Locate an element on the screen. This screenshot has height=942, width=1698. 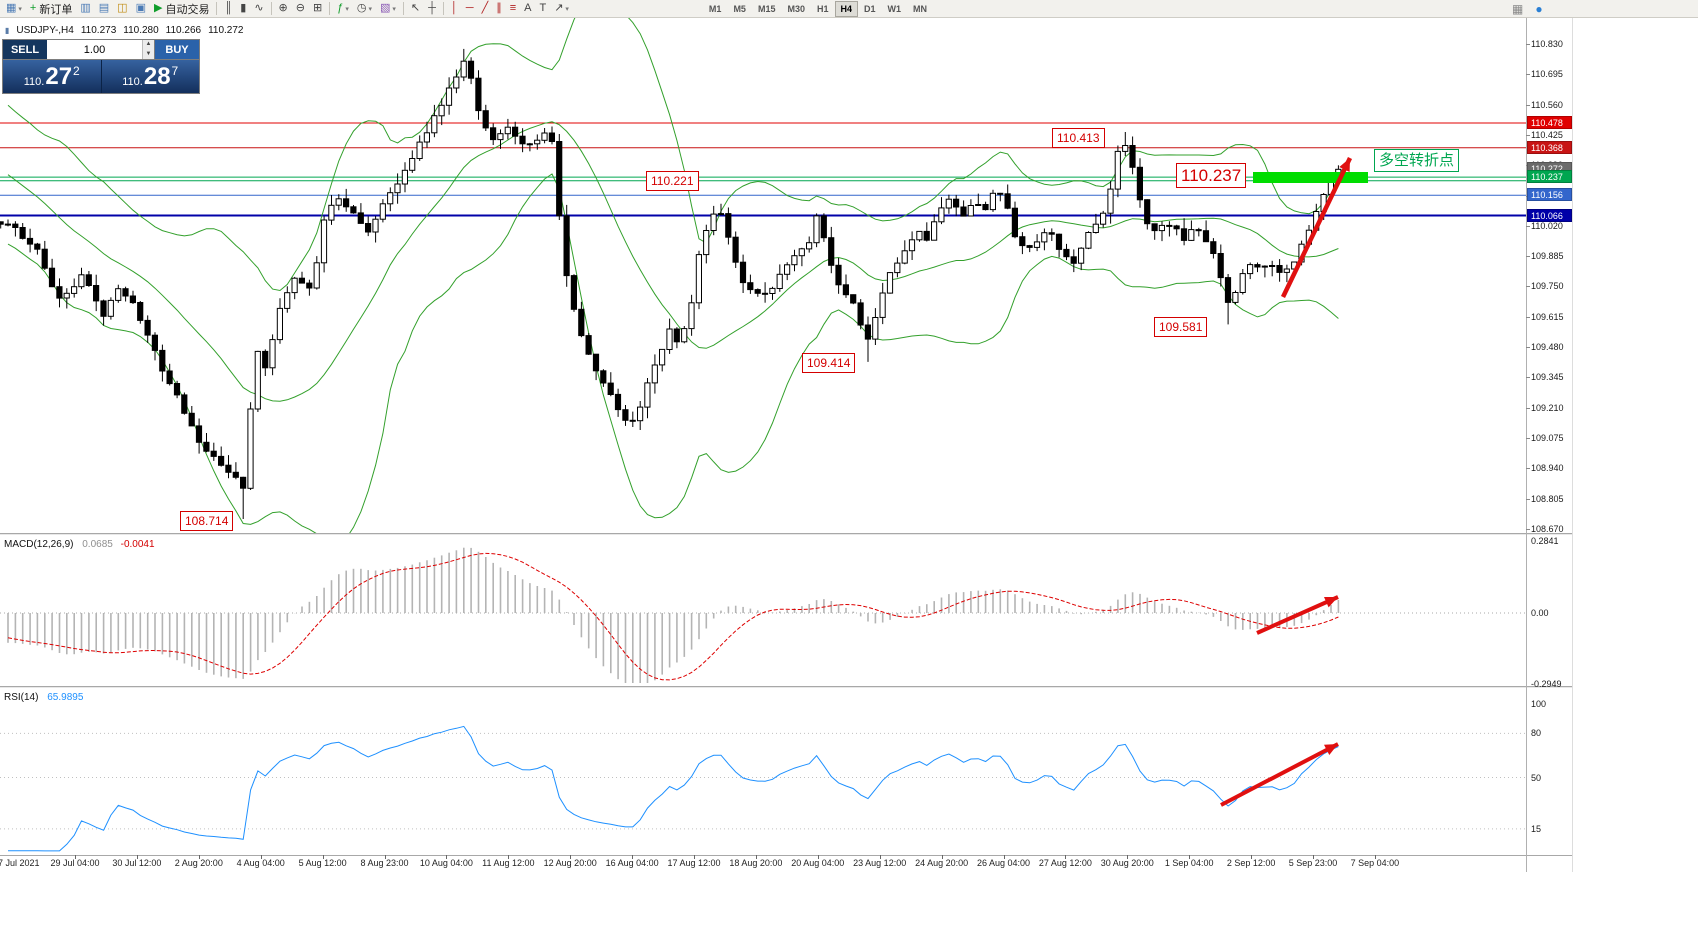
trendline-button: ╱ is located at coordinates (485, 9).